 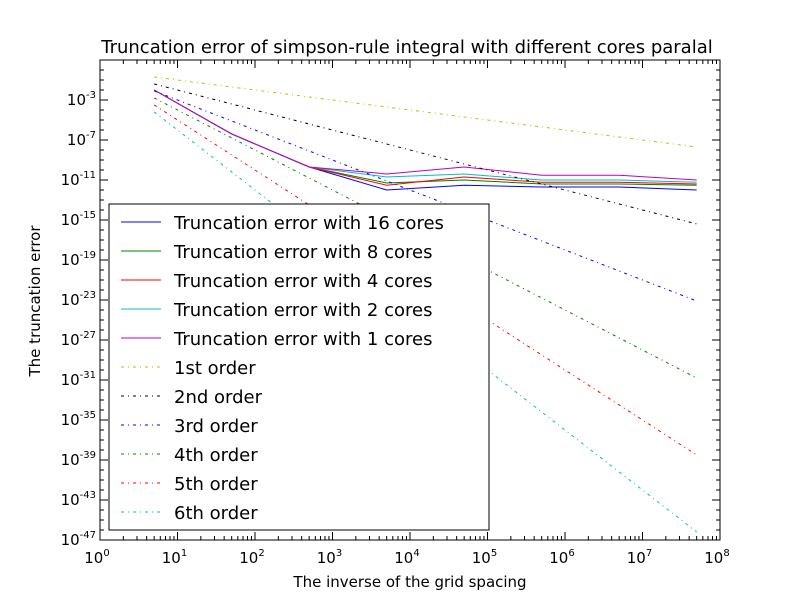 I want to click on y-tick-label: 10⁻¹⁹, so click(x=78, y=259).